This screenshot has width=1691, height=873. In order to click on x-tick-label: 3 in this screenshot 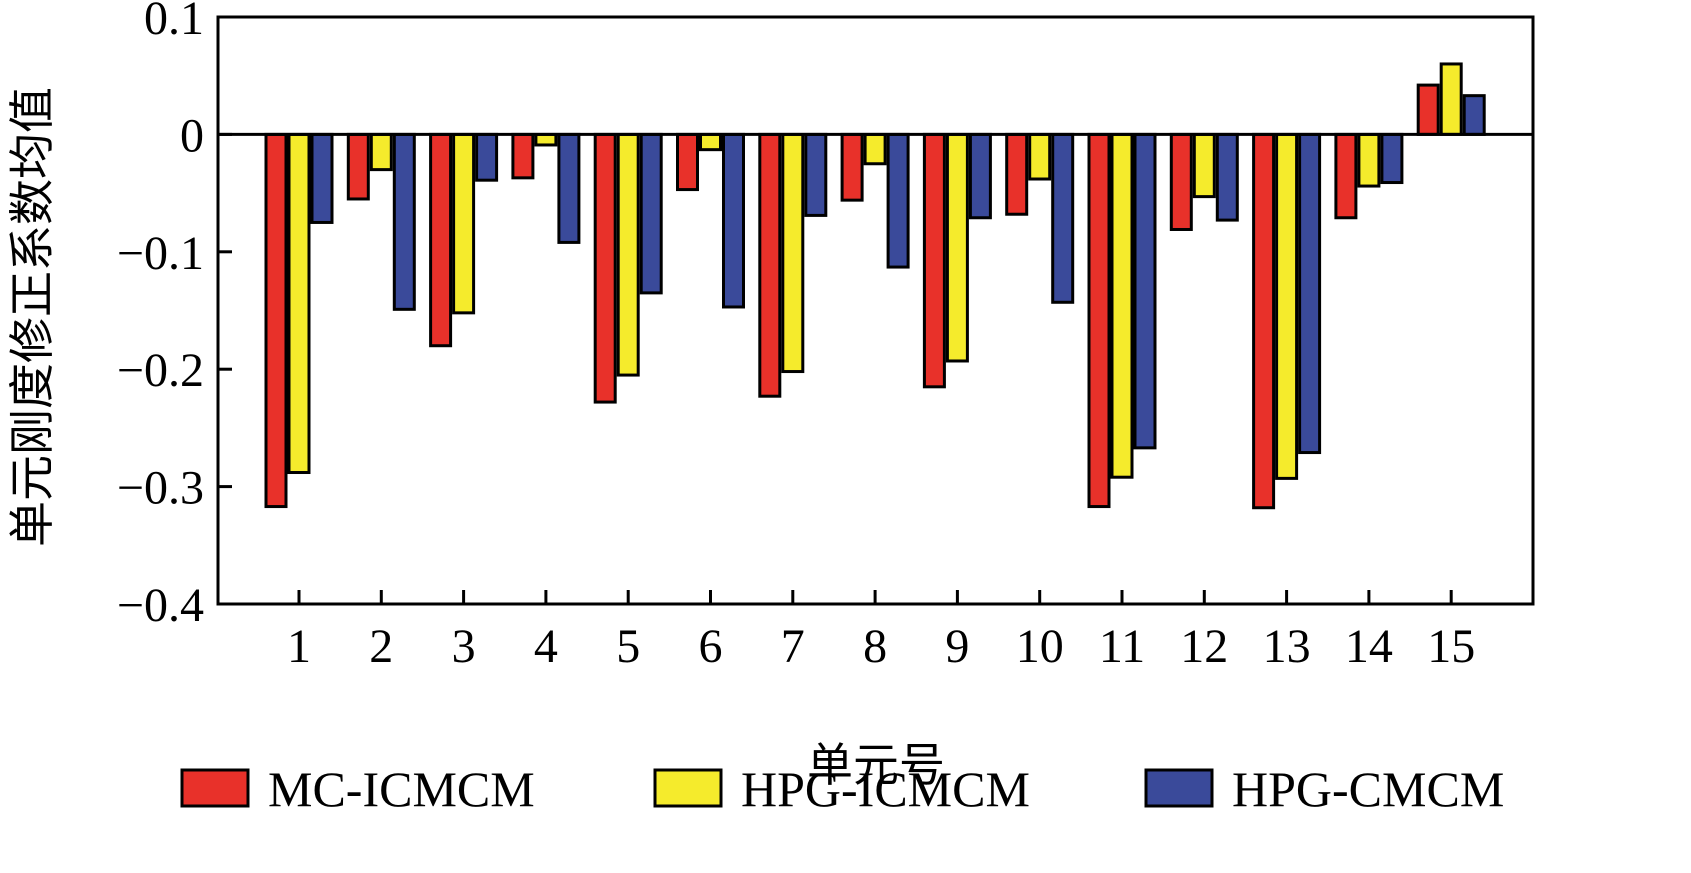, I will do `click(464, 646)`.